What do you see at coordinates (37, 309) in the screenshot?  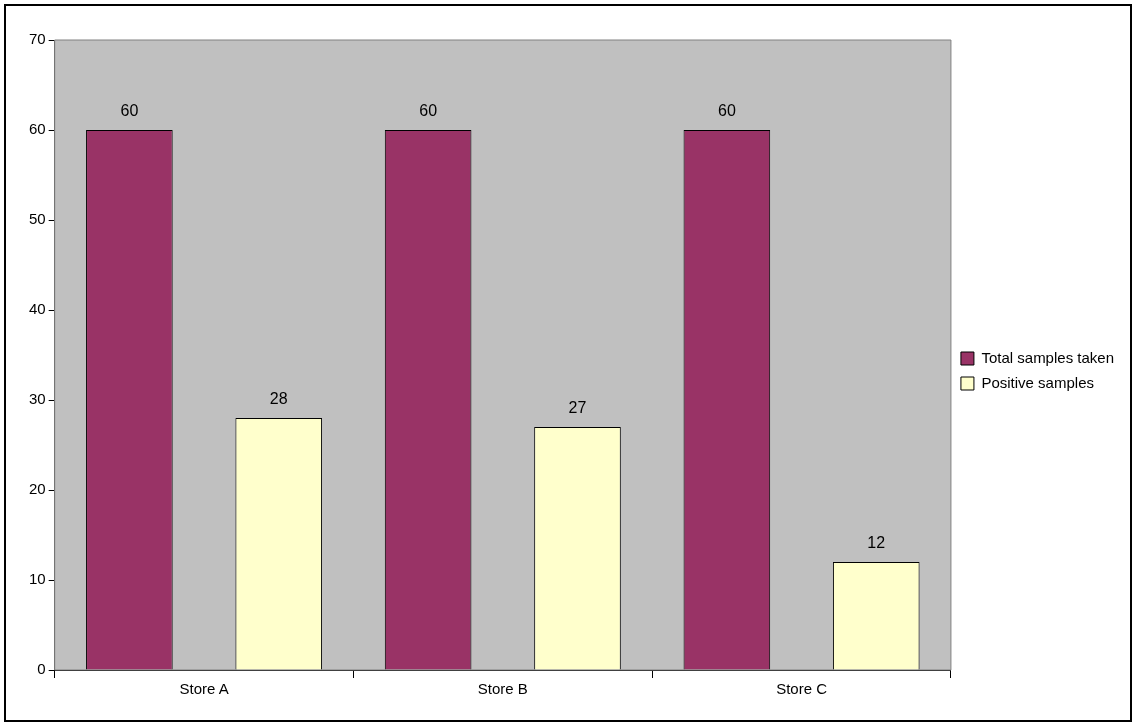 I see `y-tick-label: 40` at bounding box center [37, 309].